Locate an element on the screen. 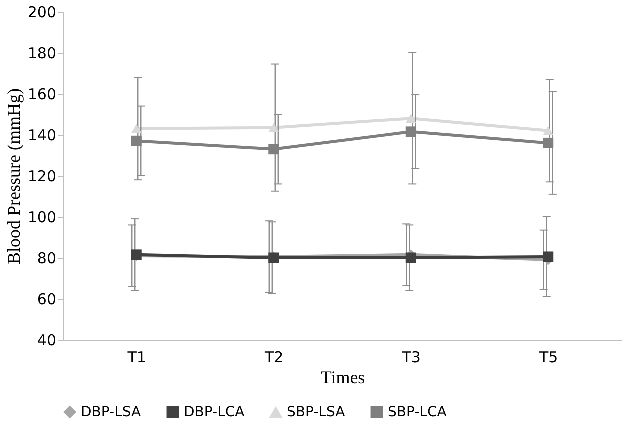 The image size is (627, 426). y-tick-label: 100 is located at coordinates (42, 217).